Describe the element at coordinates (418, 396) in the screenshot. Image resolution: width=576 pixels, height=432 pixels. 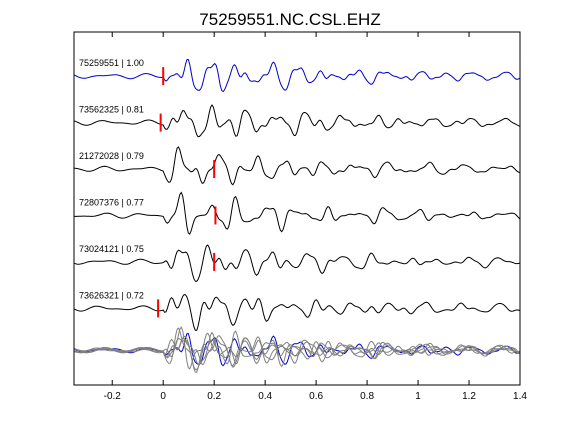
I see `x-tick-label: 1` at that location.